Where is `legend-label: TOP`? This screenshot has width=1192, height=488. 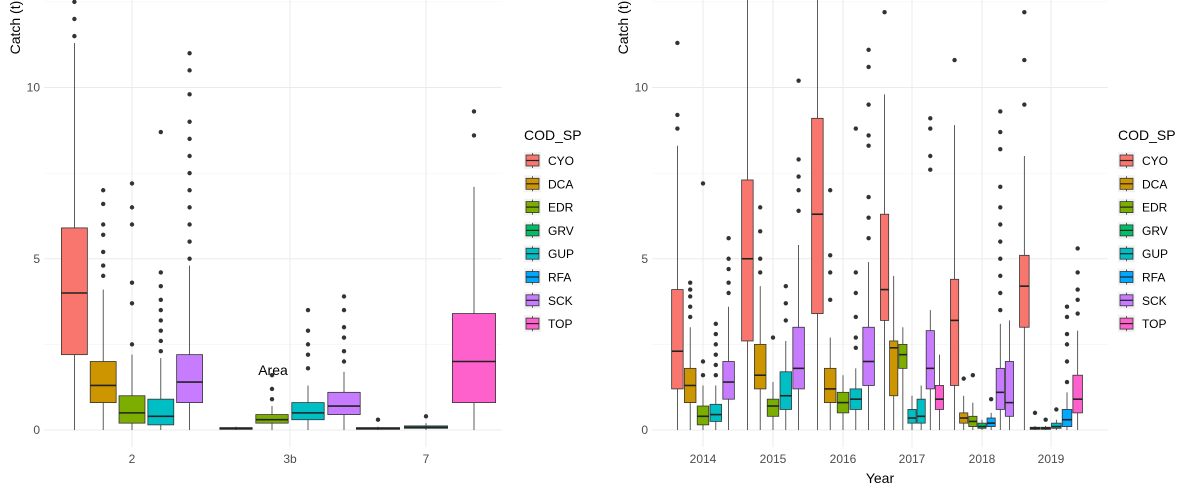 legend-label: TOP is located at coordinates (560, 324).